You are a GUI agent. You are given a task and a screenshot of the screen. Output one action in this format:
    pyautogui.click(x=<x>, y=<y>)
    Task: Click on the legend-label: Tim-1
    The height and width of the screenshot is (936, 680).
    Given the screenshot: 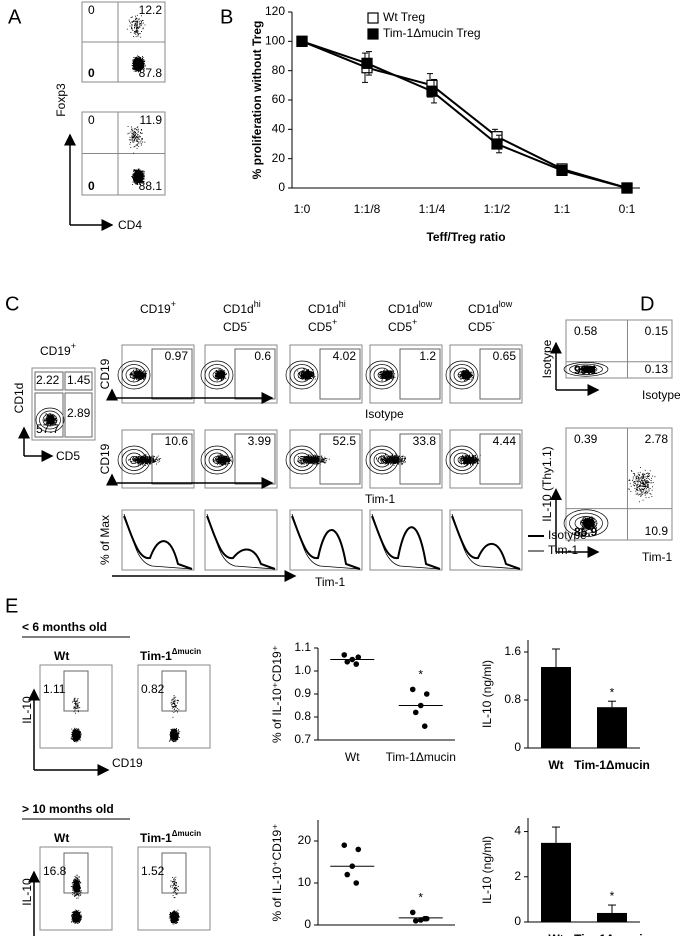 What is the action you would take?
    pyautogui.click(x=563, y=550)
    